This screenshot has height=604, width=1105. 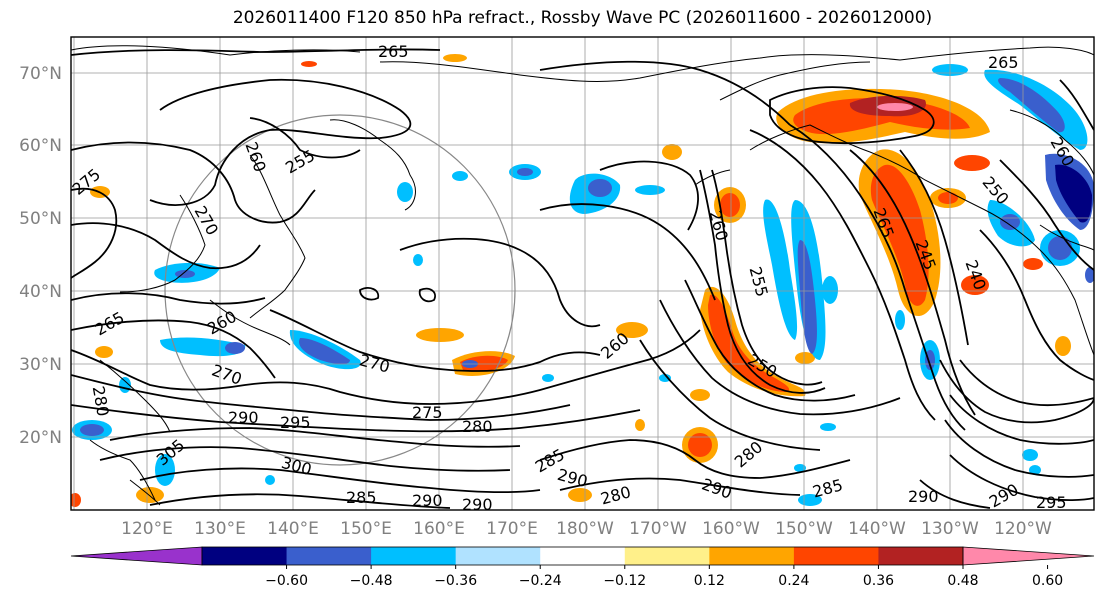 I want to click on colorbar-tick-label: −0.48, so click(x=371, y=581).